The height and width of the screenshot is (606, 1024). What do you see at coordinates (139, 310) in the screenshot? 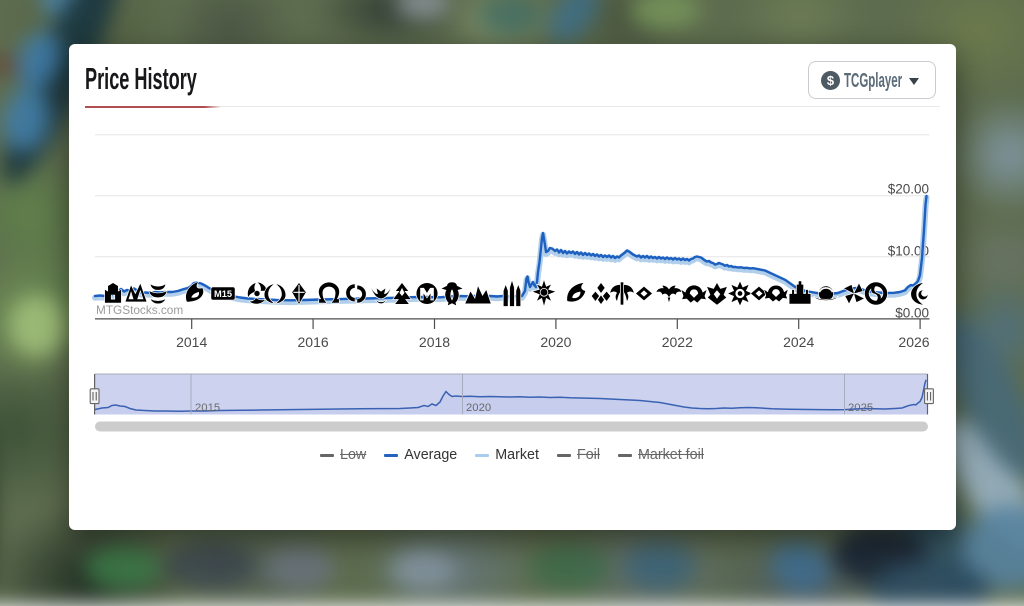
I see `svg-text: MTGStocks.com` at bounding box center [139, 310].